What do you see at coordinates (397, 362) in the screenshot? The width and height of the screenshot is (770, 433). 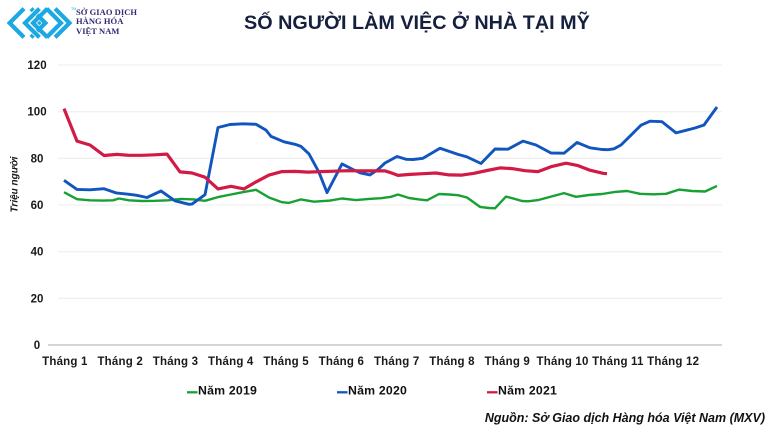 I see `svg-text: Tháng 7` at bounding box center [397, 362].